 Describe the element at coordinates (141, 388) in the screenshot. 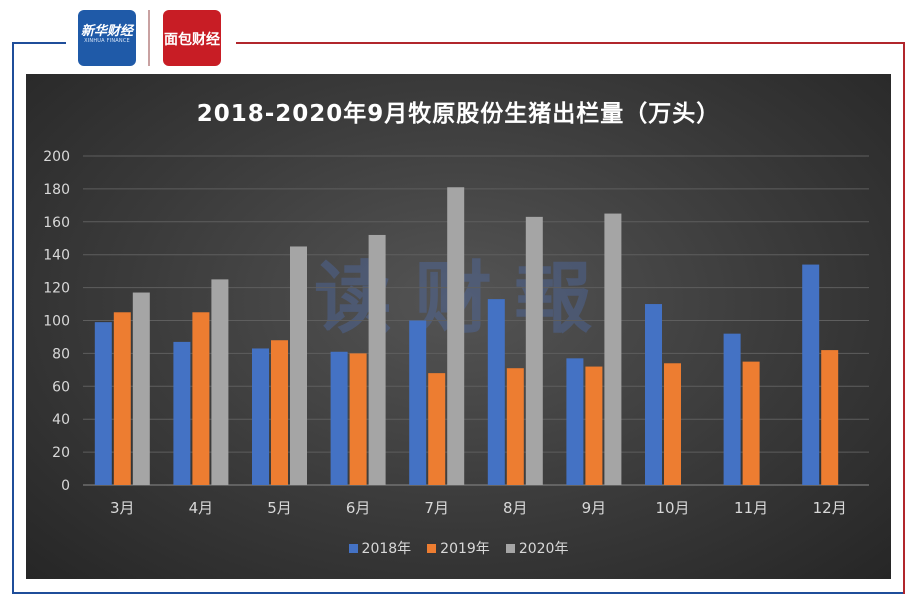

I see `bar-2020年-3月` at that location.